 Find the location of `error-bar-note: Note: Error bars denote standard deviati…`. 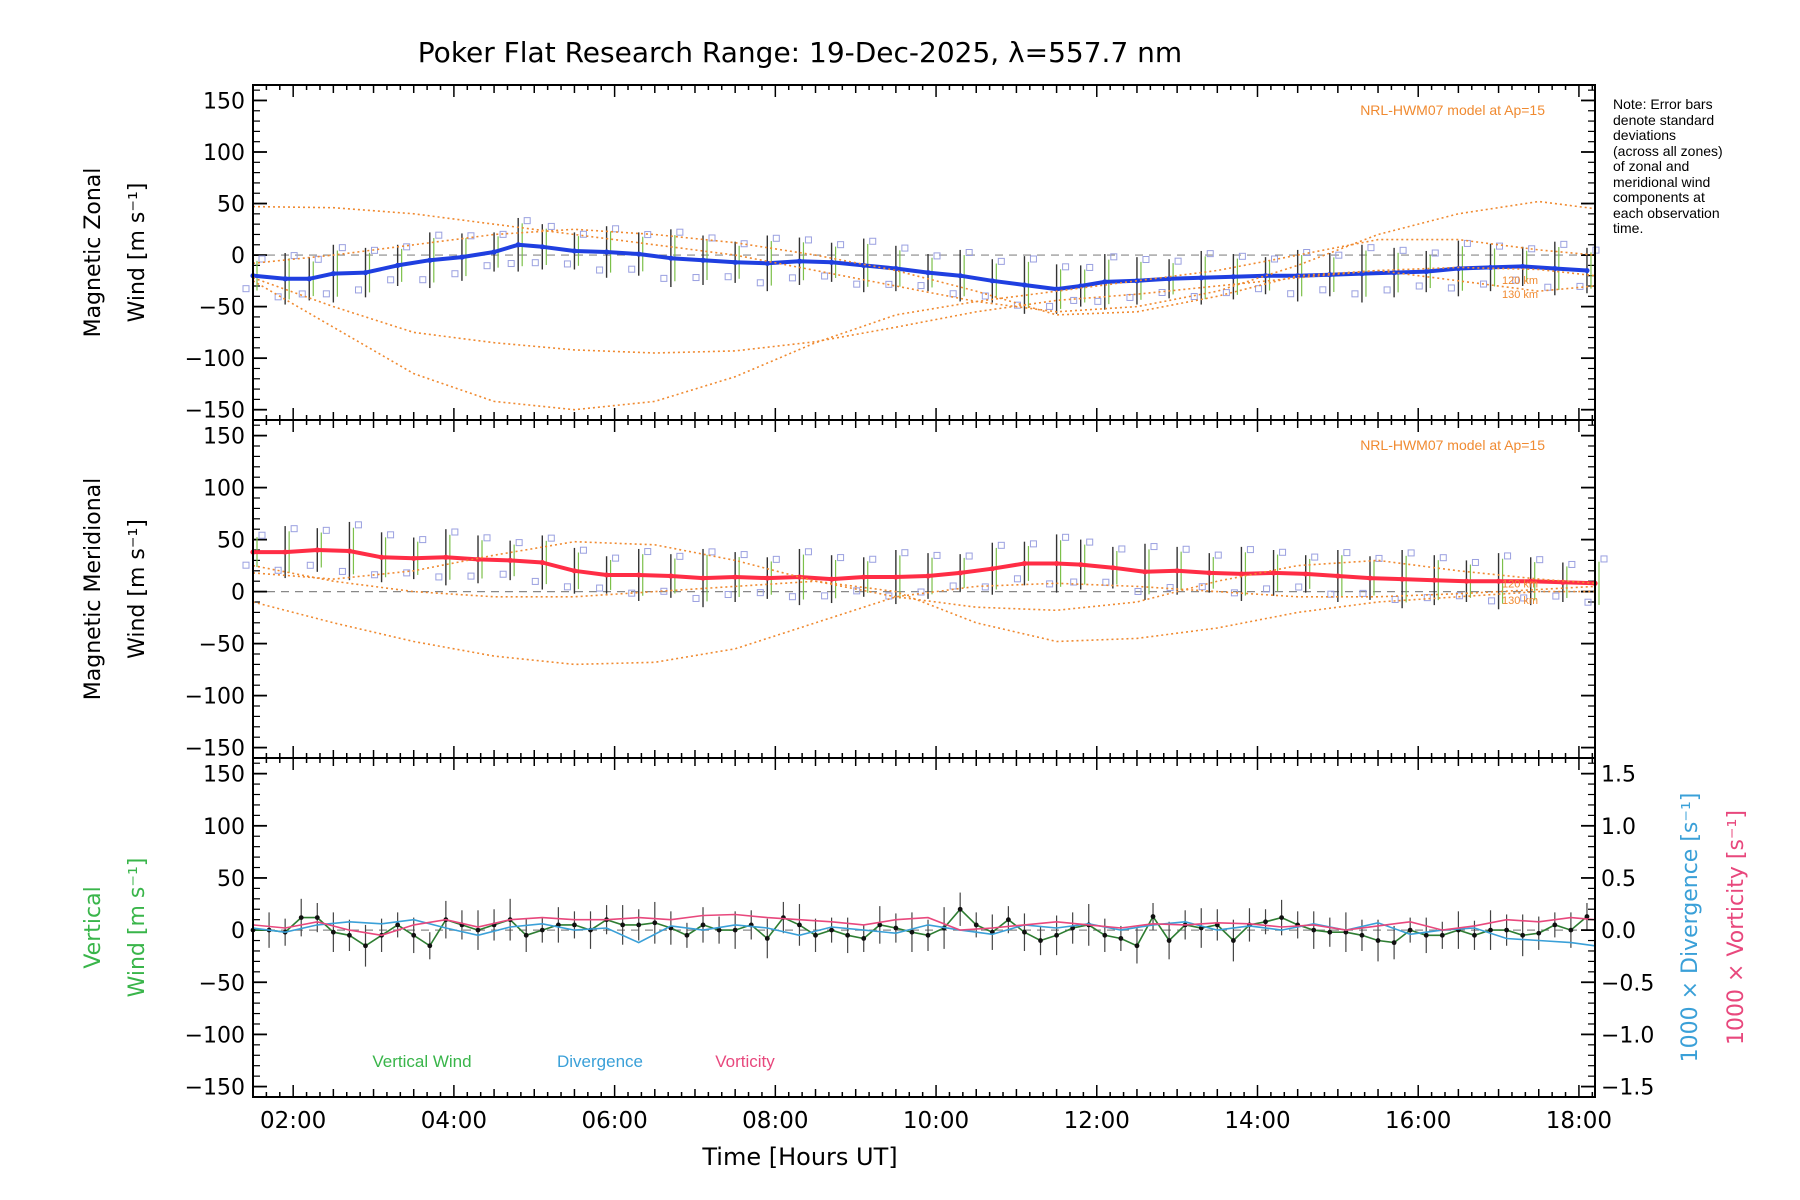

error-bar-note: Note: Error bars denote standard deviati… is located at coordinates (1703, 166).